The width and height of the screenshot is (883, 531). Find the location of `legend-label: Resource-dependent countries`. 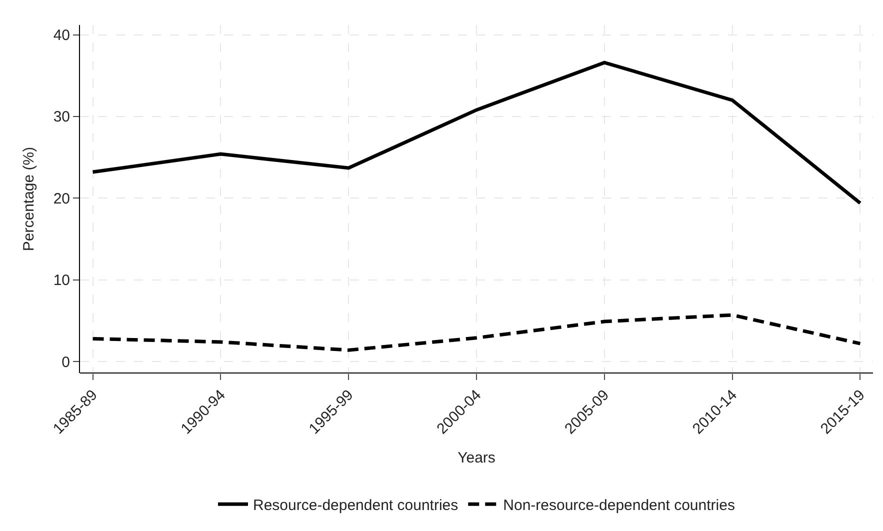

legend-label: Resource-dependent countries is located at coordinates (355, 505).